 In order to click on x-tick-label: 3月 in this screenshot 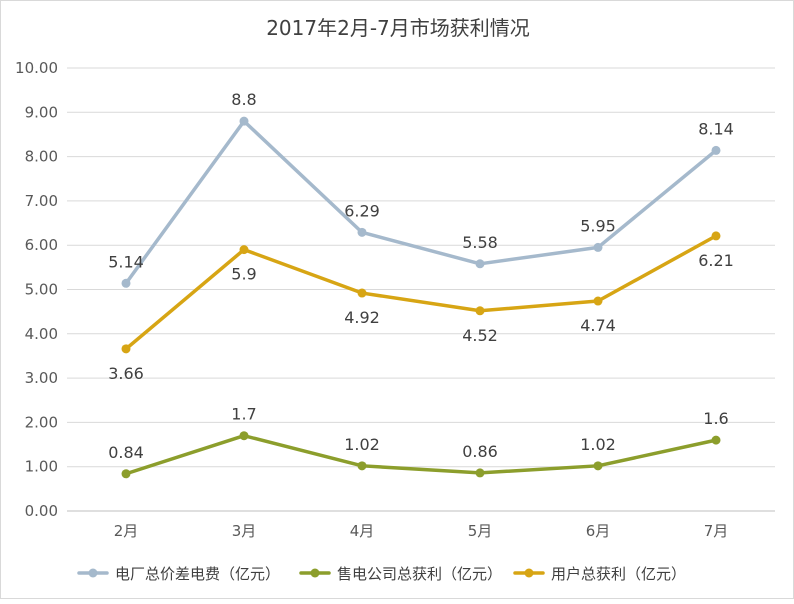, I will do `click(244, 531)`.